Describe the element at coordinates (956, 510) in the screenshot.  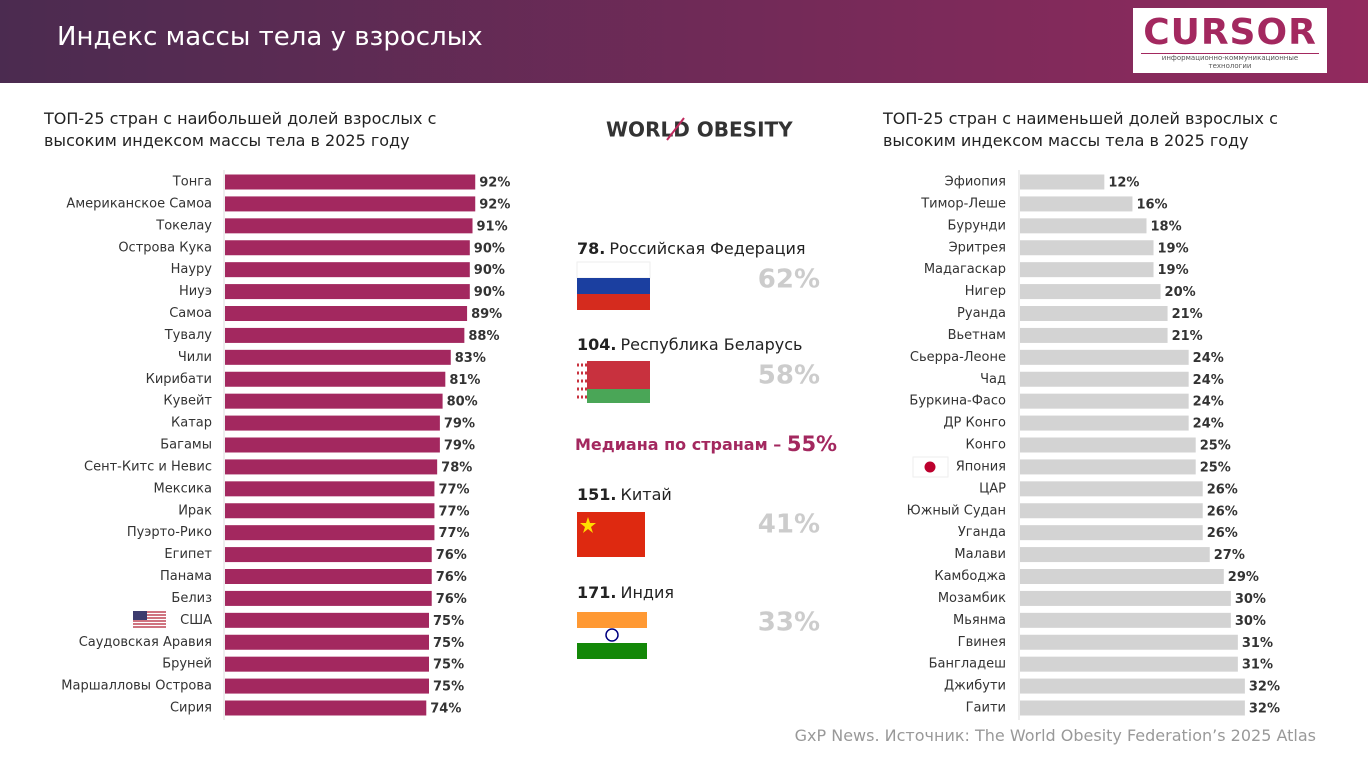
I see `category-label: Южный Судан` at that location.